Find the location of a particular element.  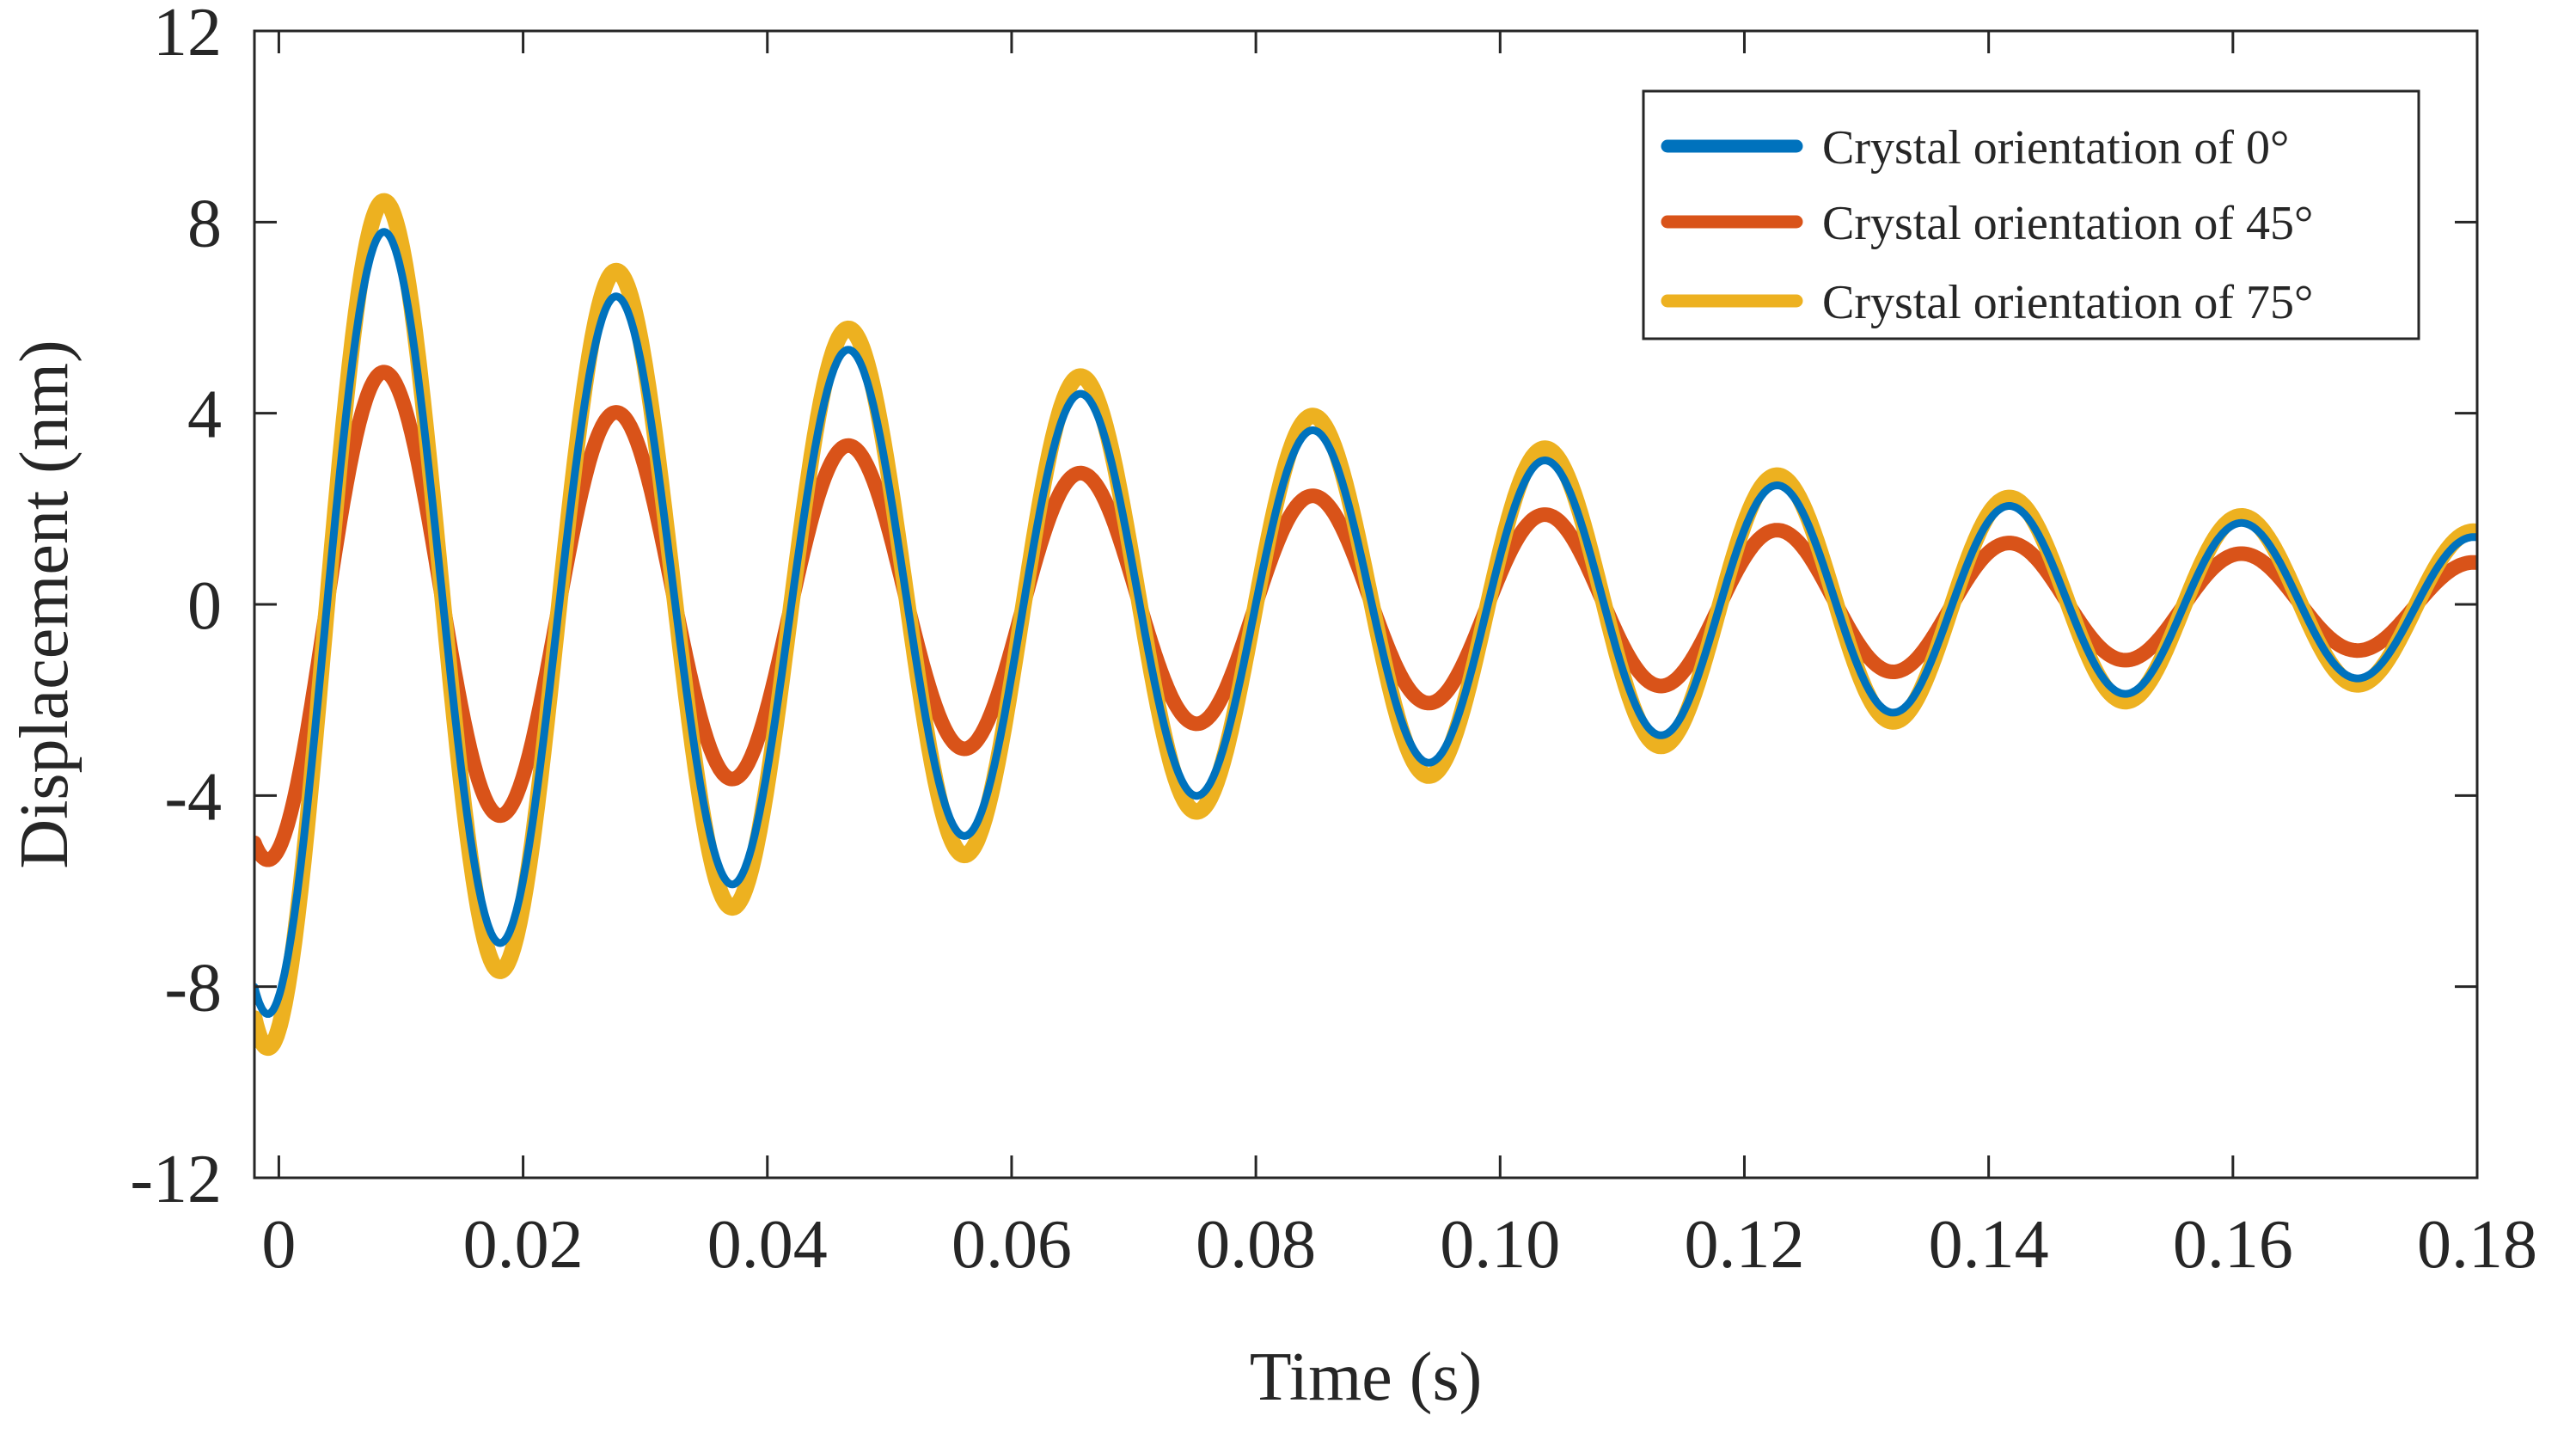

x-tick-label: 0.12 is located at coordinates (1744, 1245).